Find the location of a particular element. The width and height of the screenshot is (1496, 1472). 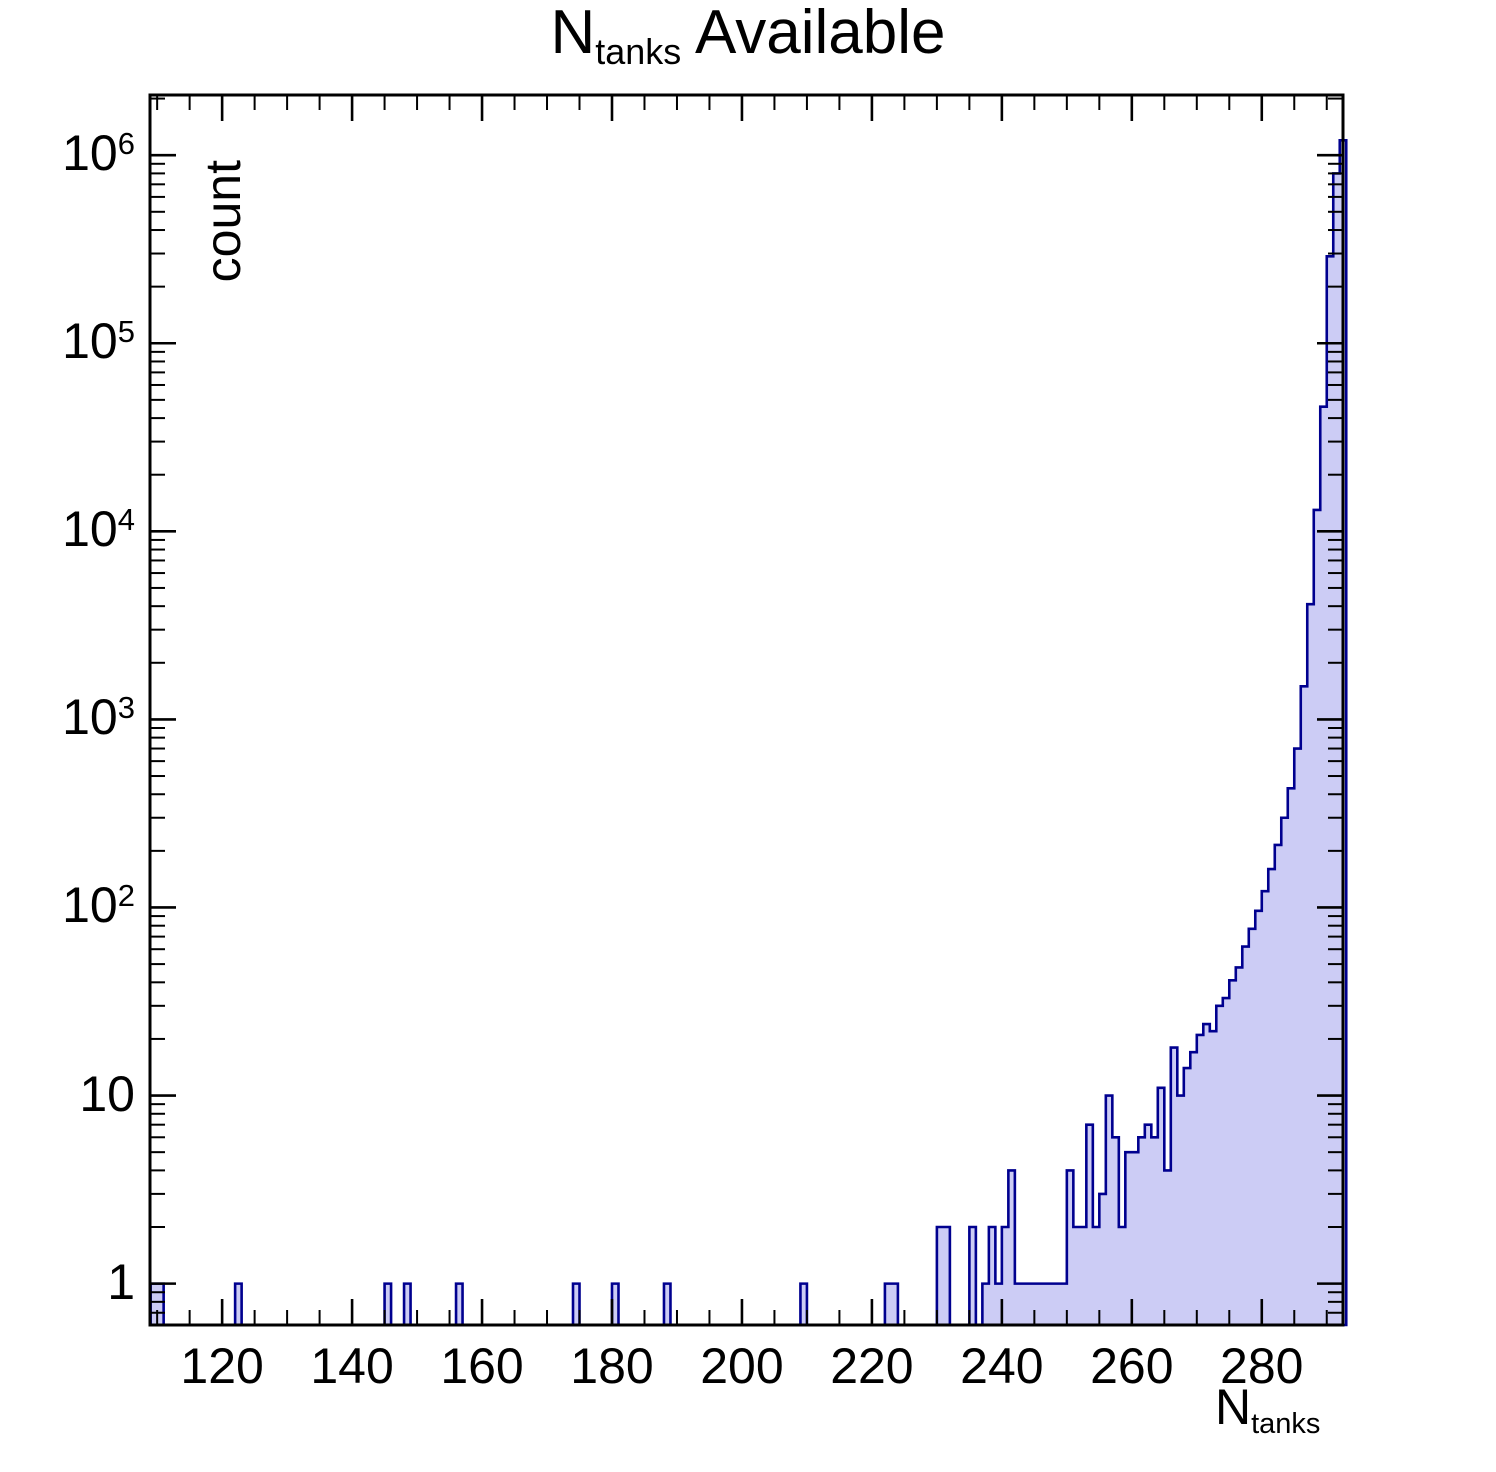

y-tick-label: 1 is located at coordinates (121, 1281).